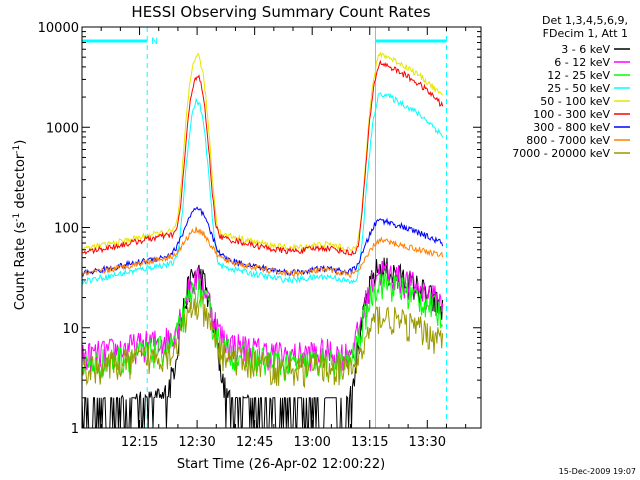  I want to click on x-tick-label-2: 12:30, so click(196, 442).